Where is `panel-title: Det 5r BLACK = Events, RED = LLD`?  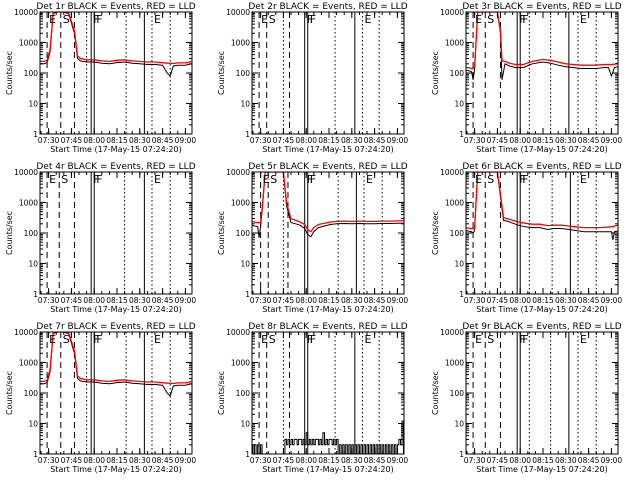
panel-title: Det 5r BLACK = Events, RED = LLD is located at coordinates (327, 167).